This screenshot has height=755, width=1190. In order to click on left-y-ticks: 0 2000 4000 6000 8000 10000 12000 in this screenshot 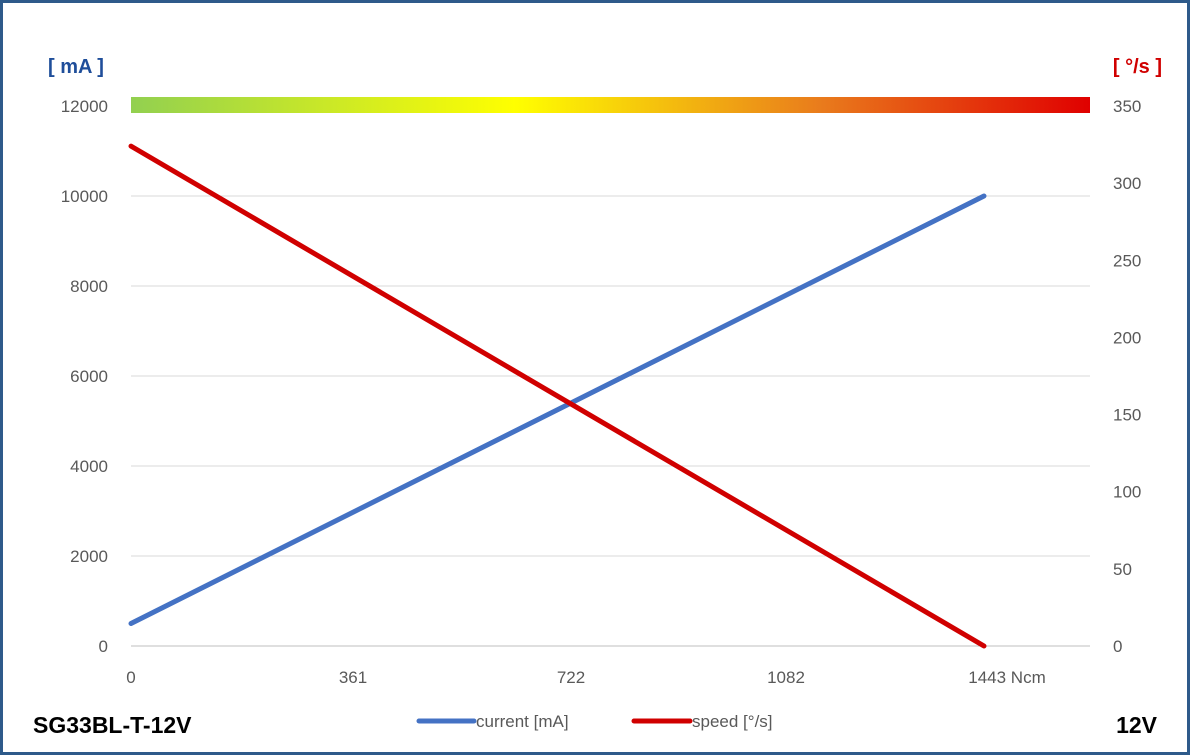, I will do `click(84, 376)`.